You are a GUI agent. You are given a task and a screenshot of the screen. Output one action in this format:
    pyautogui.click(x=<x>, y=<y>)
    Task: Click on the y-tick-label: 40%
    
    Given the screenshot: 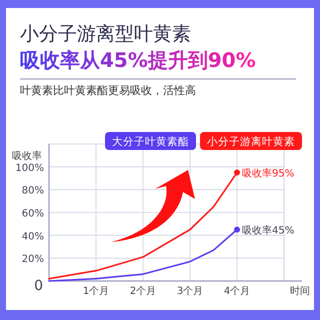 What is the action you would take?
    pyautogui.click(x=33, y=236)
    